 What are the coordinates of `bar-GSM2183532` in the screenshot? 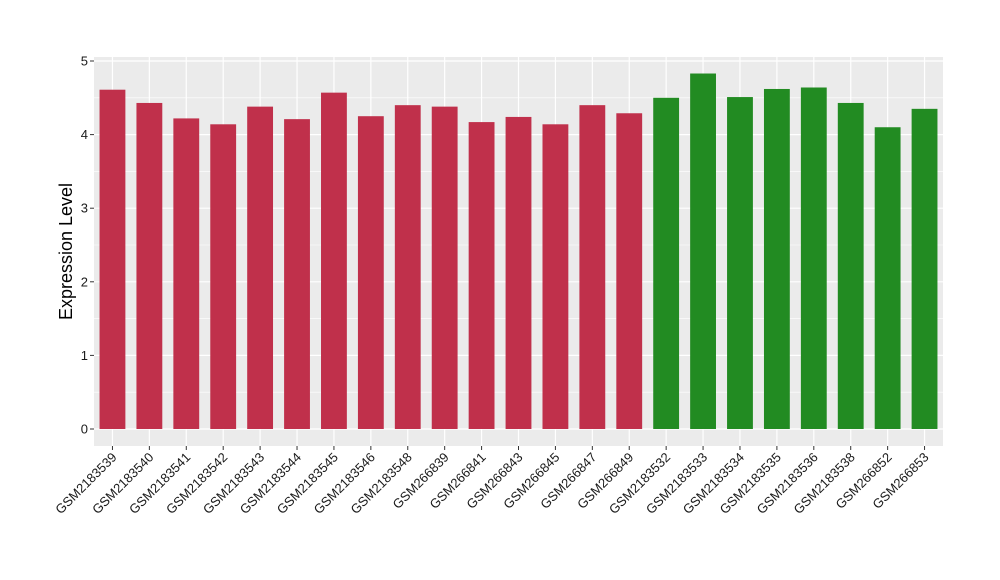 It's located at (666, 263).